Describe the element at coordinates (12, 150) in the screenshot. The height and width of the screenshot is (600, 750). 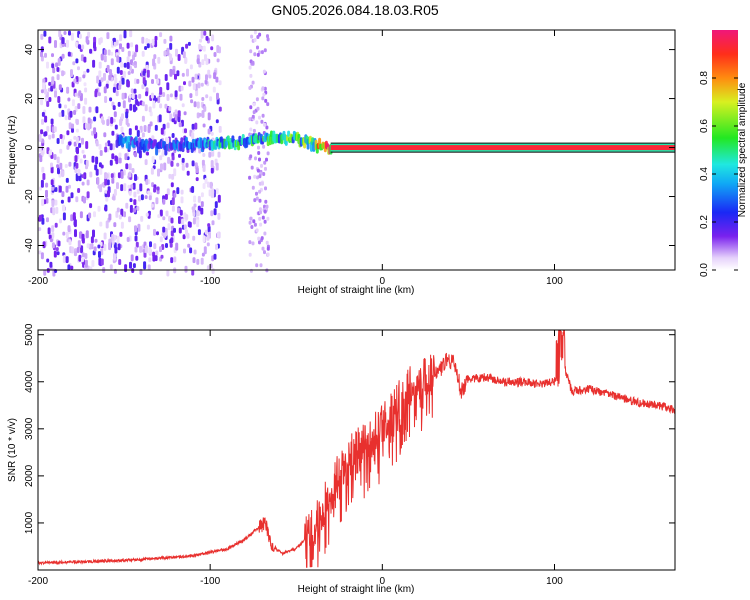
I see `spectrogram-ylabel: Frequency (Hz)` at that location.